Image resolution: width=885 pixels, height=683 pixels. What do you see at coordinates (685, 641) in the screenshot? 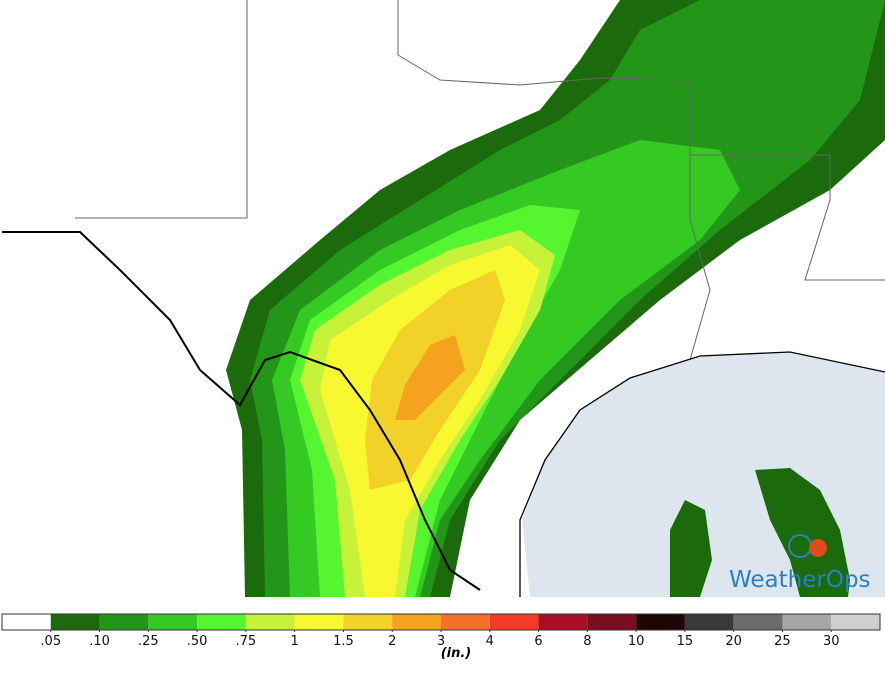
I see `legend-tick-label: 15` at bounding box center [685, 641].